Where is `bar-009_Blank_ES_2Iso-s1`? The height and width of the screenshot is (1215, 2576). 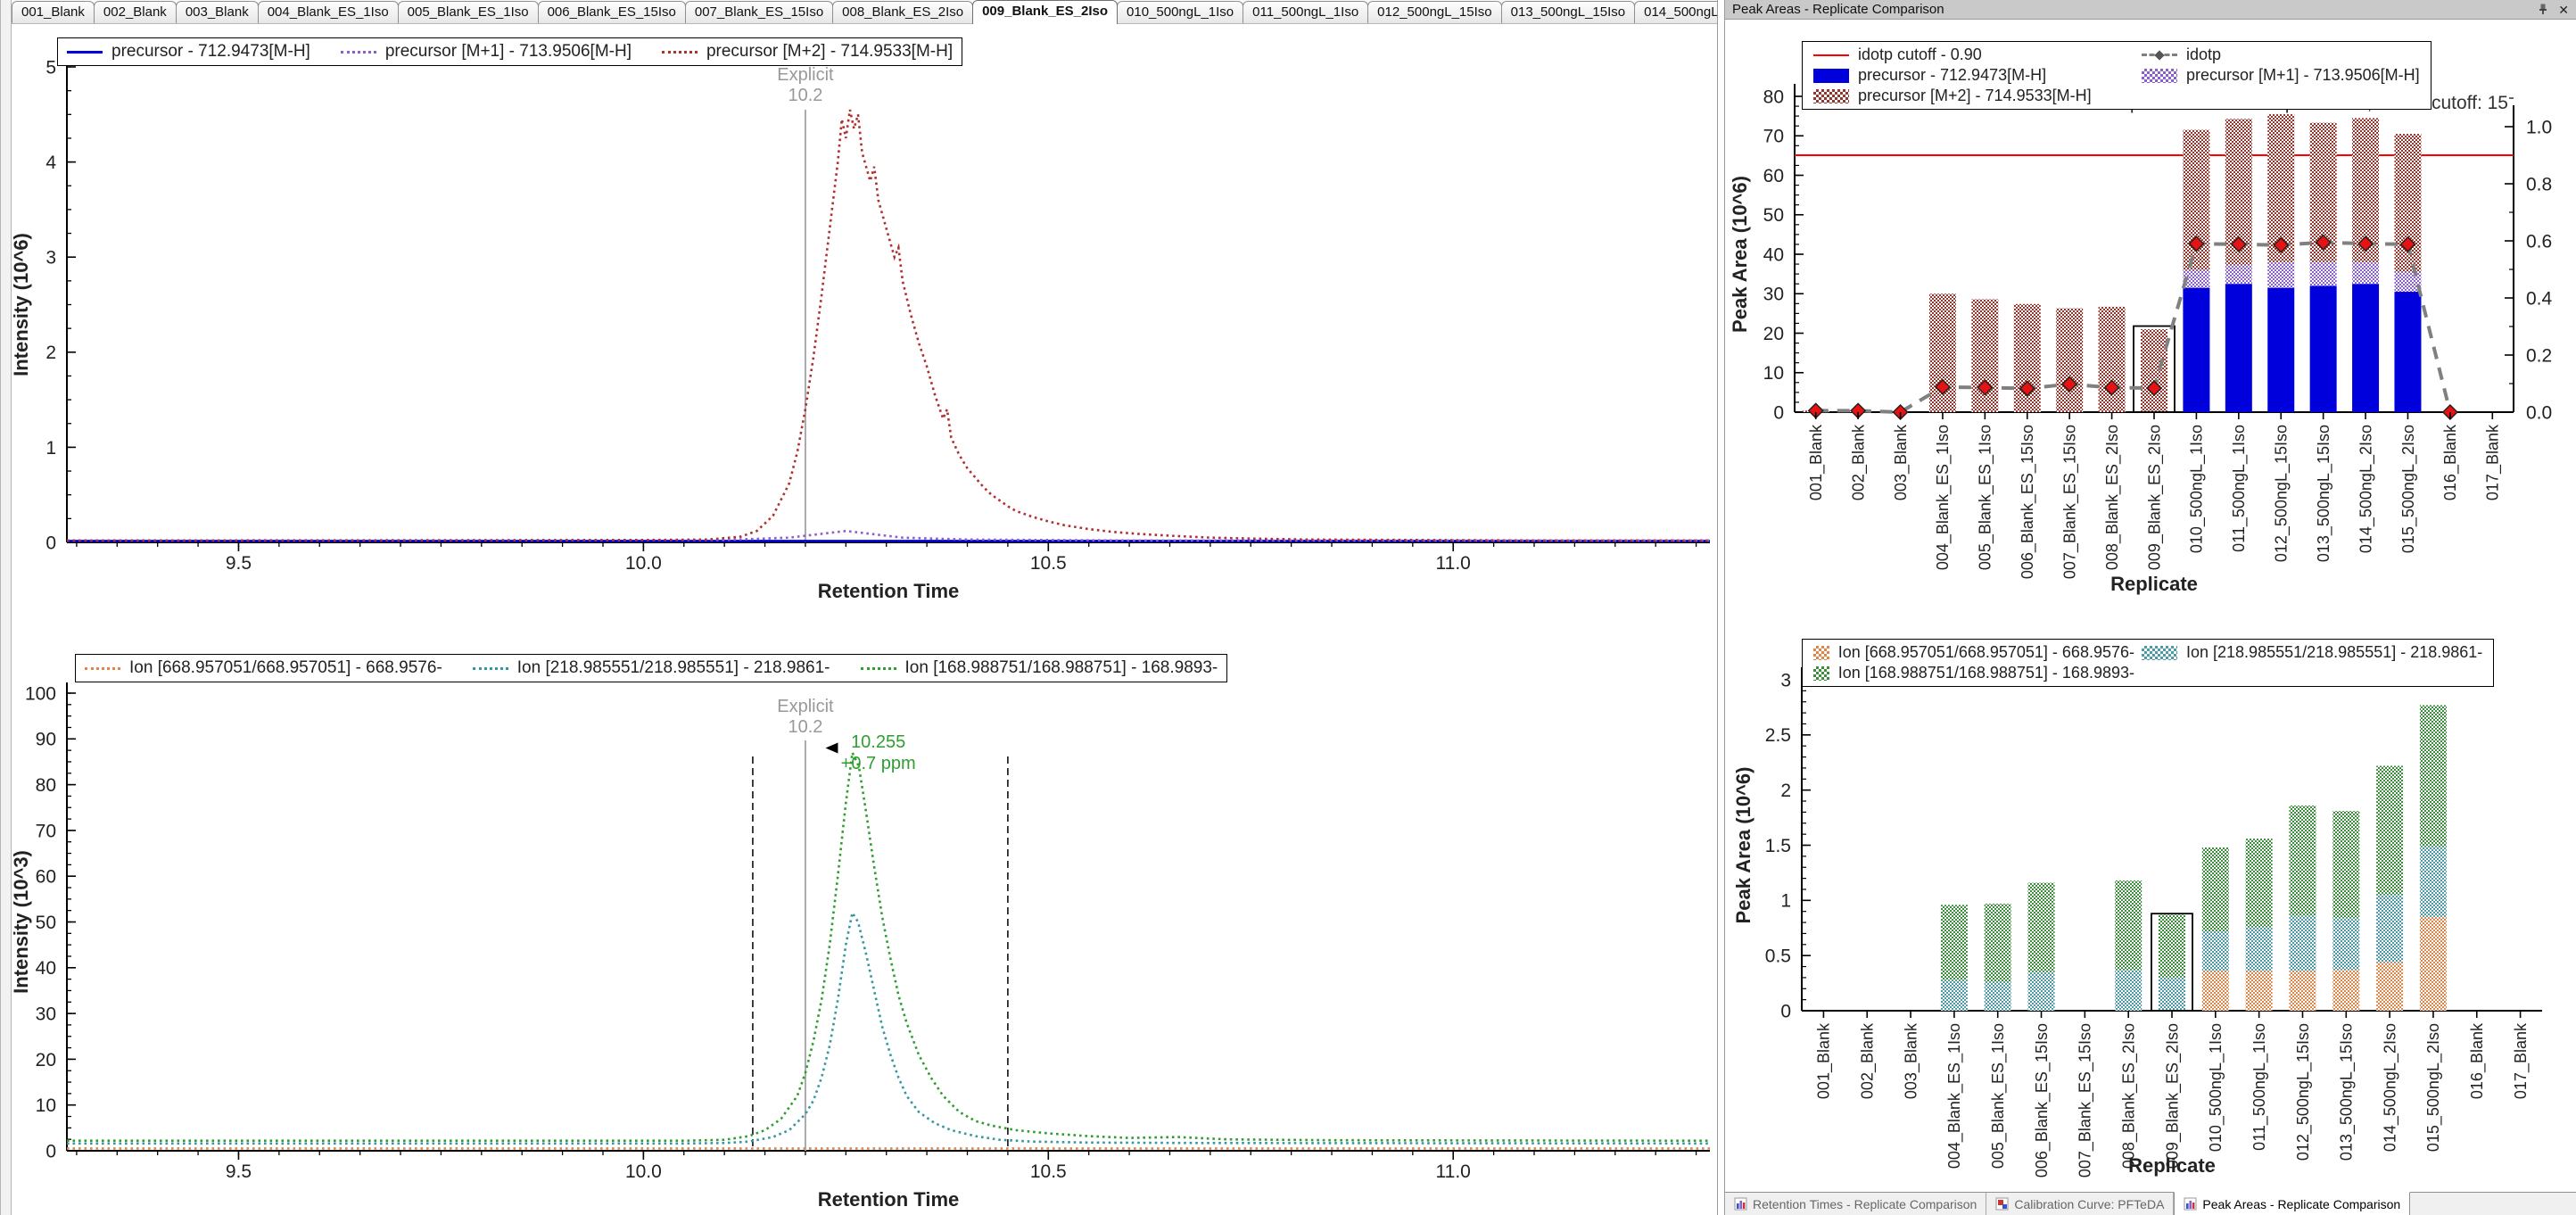 bar-009_Blank_ES_2Iso-s1 is located at coordinates (2172, 994).